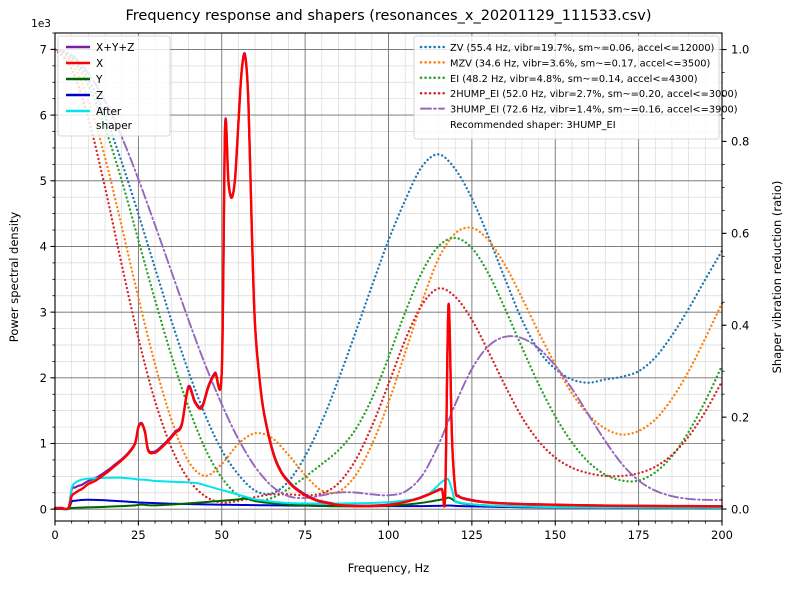 Image resolution: width=800 pixels, height=600 pixels. What do you see at coordinates (740, 325) in the screenshot?
I see `ytick-label-right: 0.4` at bounding box center [740, 325].